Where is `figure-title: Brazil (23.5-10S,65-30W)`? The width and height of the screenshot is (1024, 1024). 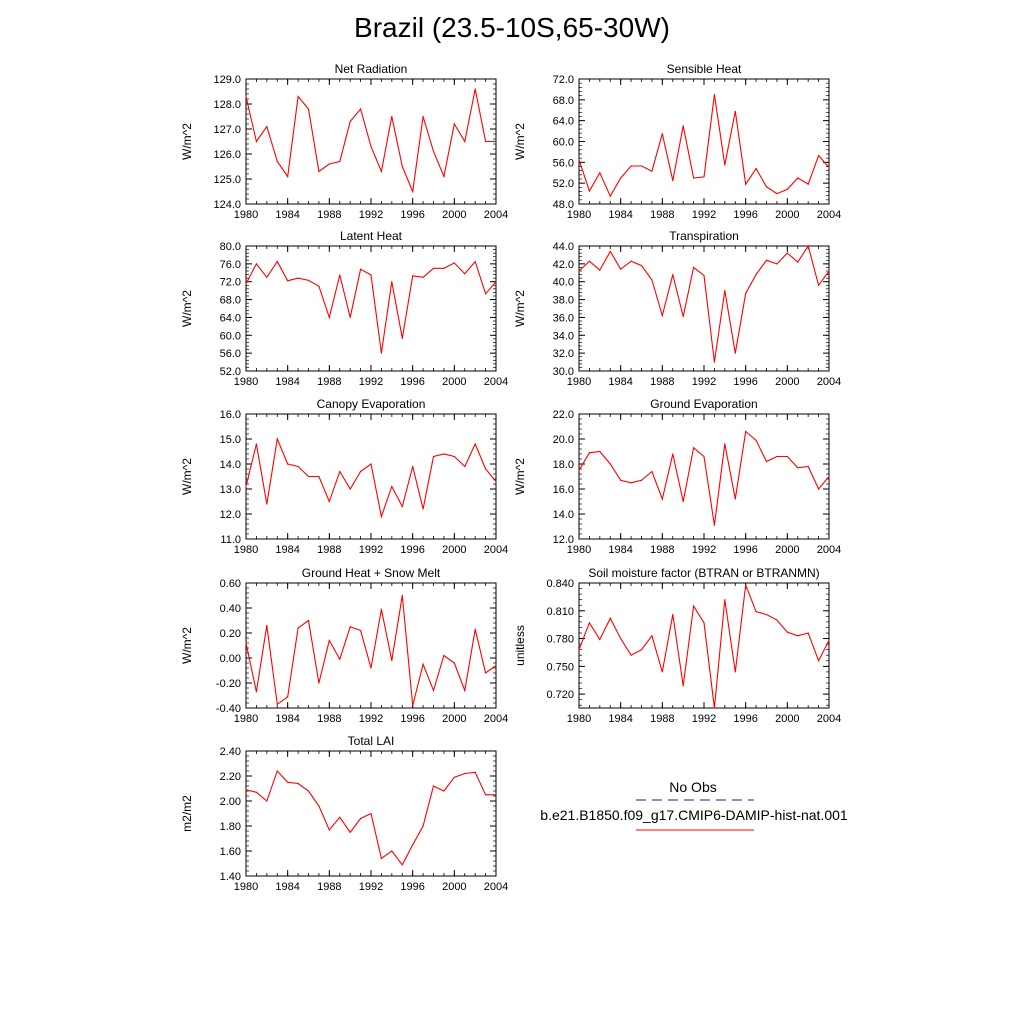 figure-title: Brazil (23.5-10S,65-30W) is located at coordinates (512, 27).